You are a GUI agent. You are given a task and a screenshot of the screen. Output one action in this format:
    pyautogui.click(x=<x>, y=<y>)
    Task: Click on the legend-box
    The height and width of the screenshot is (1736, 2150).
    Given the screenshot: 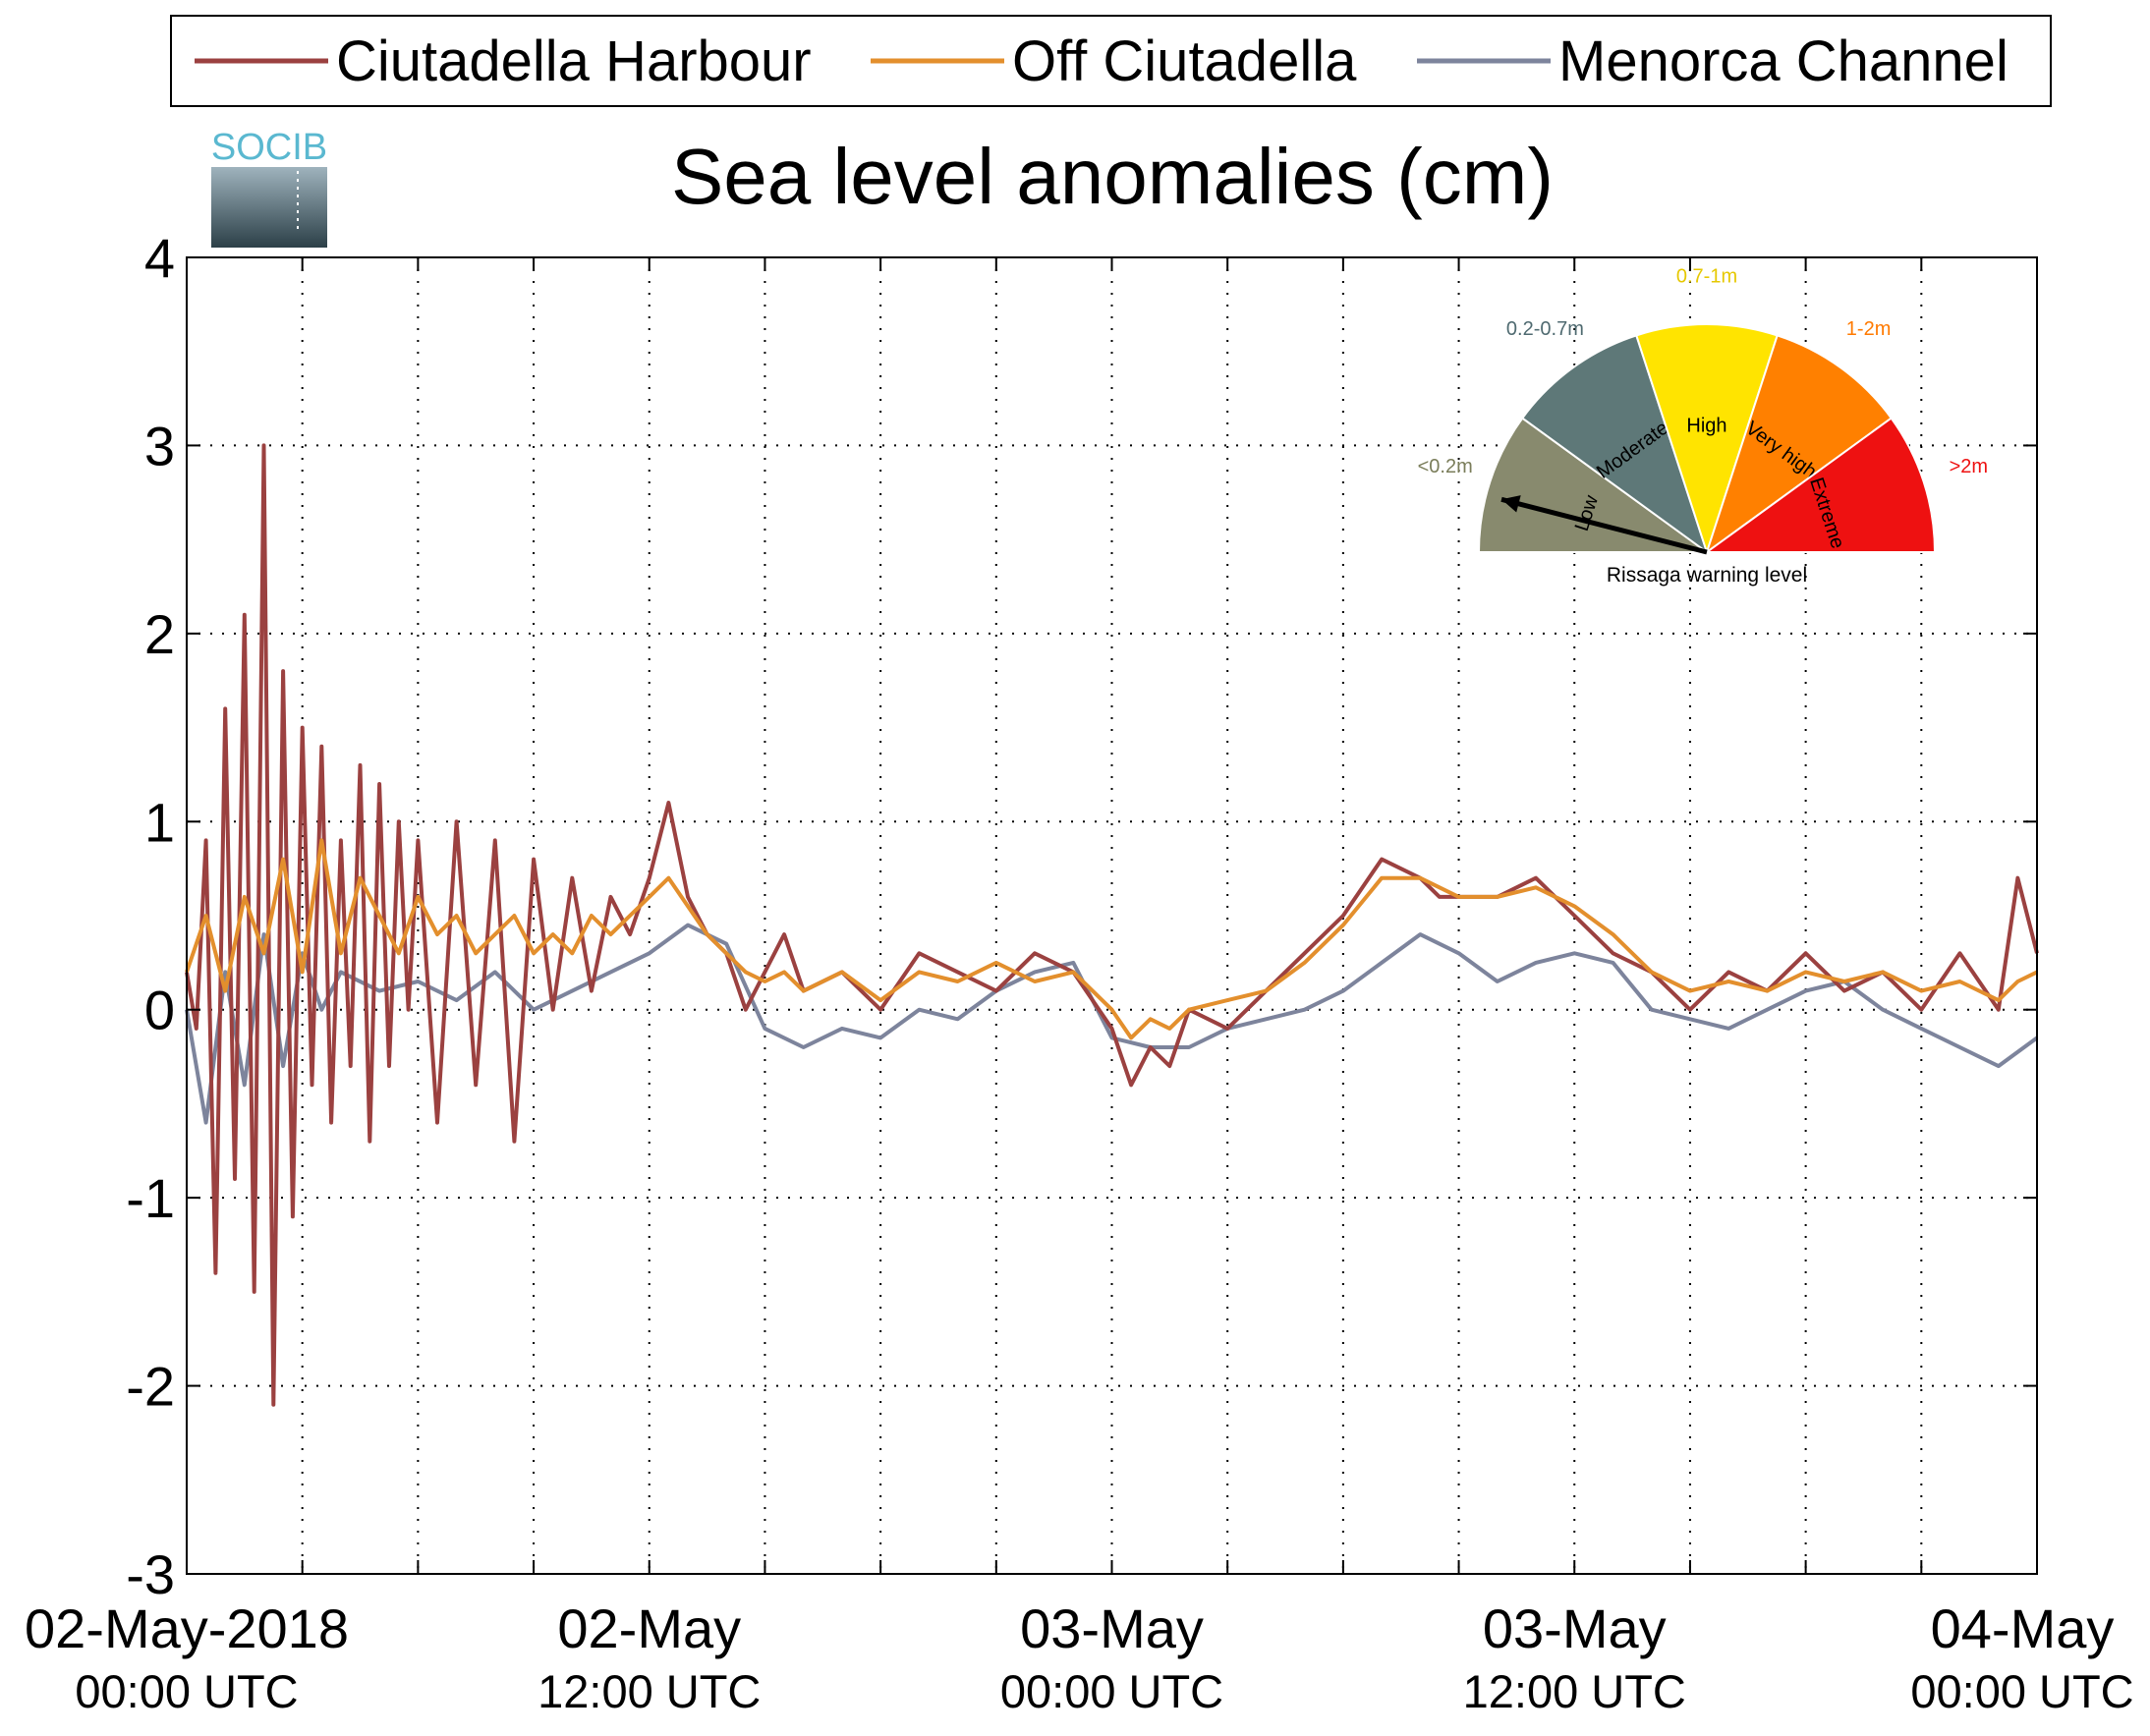 What is the action you would take?
    pyautogui.click(x=1111, y=61)
    